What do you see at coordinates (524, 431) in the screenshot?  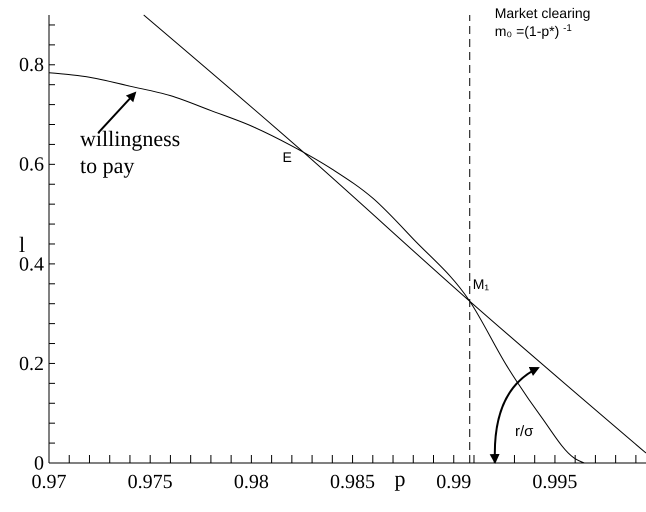 I see `annotation: r/σ` at bounding box center [524, 431].